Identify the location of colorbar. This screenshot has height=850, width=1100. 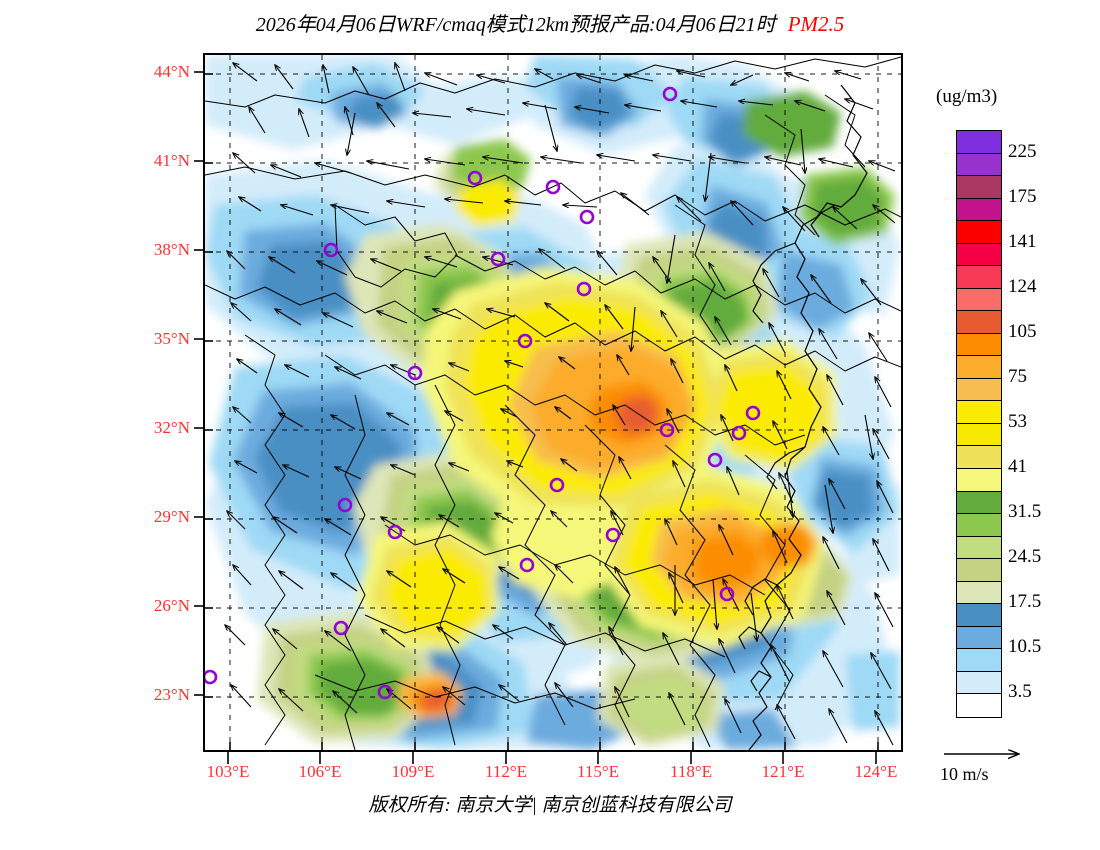
(979, 424).